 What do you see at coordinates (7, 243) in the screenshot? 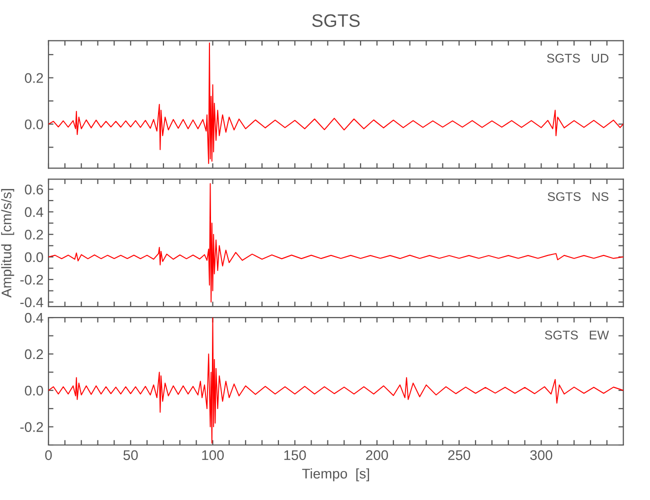
I see `y-axis-title: Amplitud [cm/s/s]` at bounding box center [7, 243].